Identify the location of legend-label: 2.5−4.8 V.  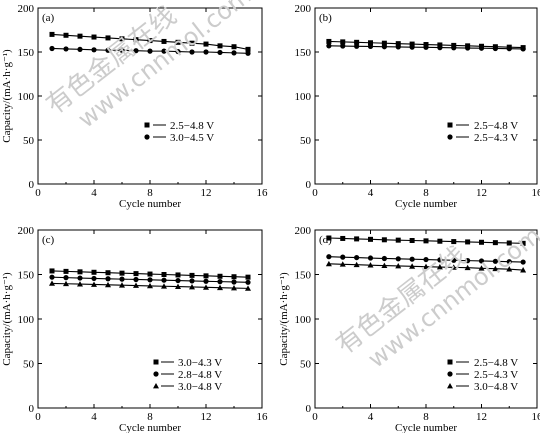
(496, 126).